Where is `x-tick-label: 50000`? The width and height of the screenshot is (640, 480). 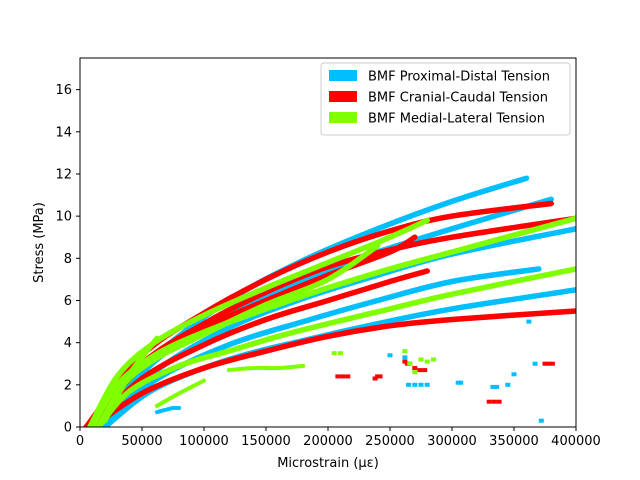
x-tick-label: 50000 is located at coordinates (141, 441).